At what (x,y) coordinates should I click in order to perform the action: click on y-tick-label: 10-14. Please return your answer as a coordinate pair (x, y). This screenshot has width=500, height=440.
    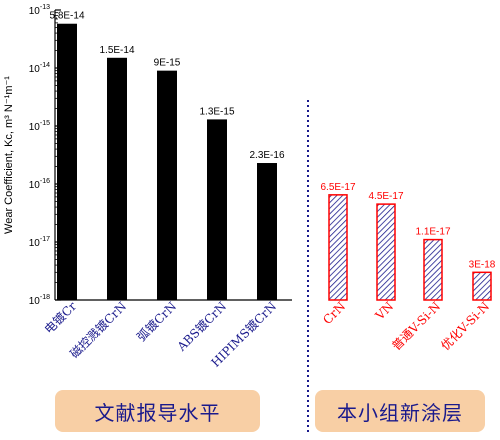
    Looking at the image, I should click on (39, 68).